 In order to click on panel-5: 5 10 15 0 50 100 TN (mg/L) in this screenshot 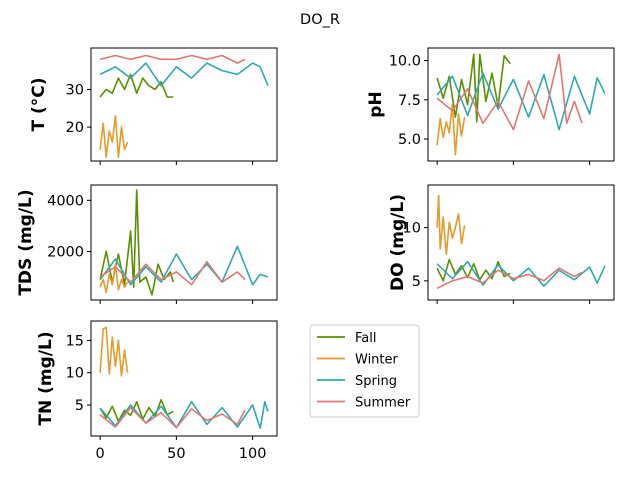, I will do `click(157, 391)`.